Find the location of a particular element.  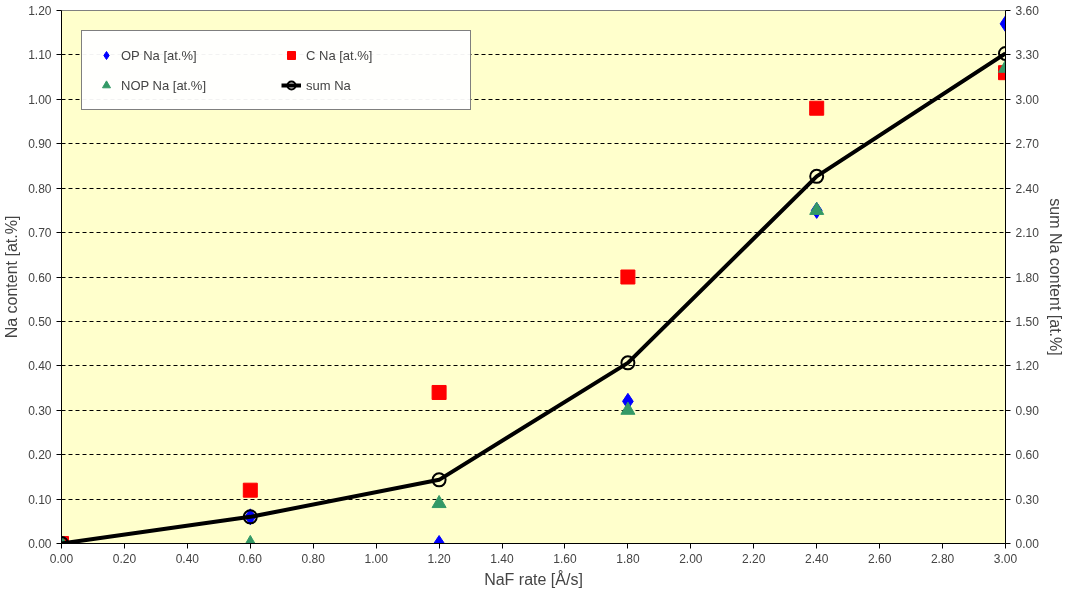

y-tick-label: 0.50 is located at coordinates (40, 321).